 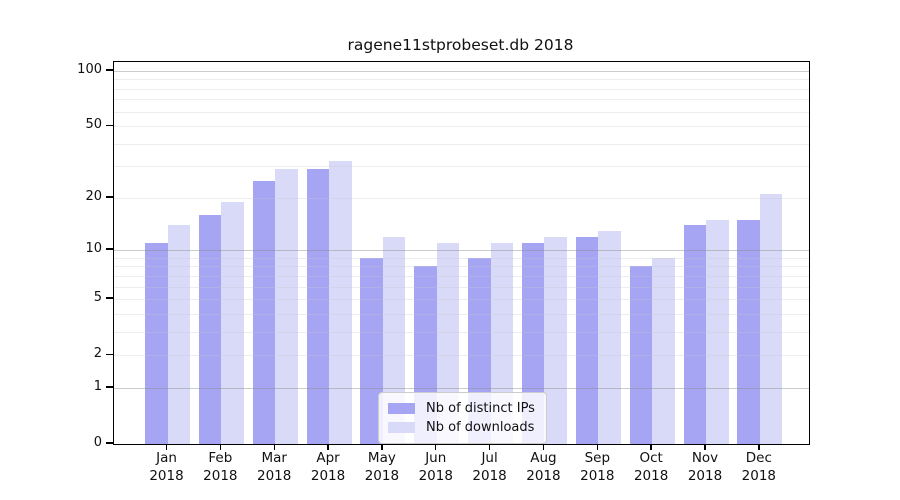 What do you see at coordinates (97, 442) in the screenshot?
I see `y-tick-label: 0` at bounding box center [97, 442].